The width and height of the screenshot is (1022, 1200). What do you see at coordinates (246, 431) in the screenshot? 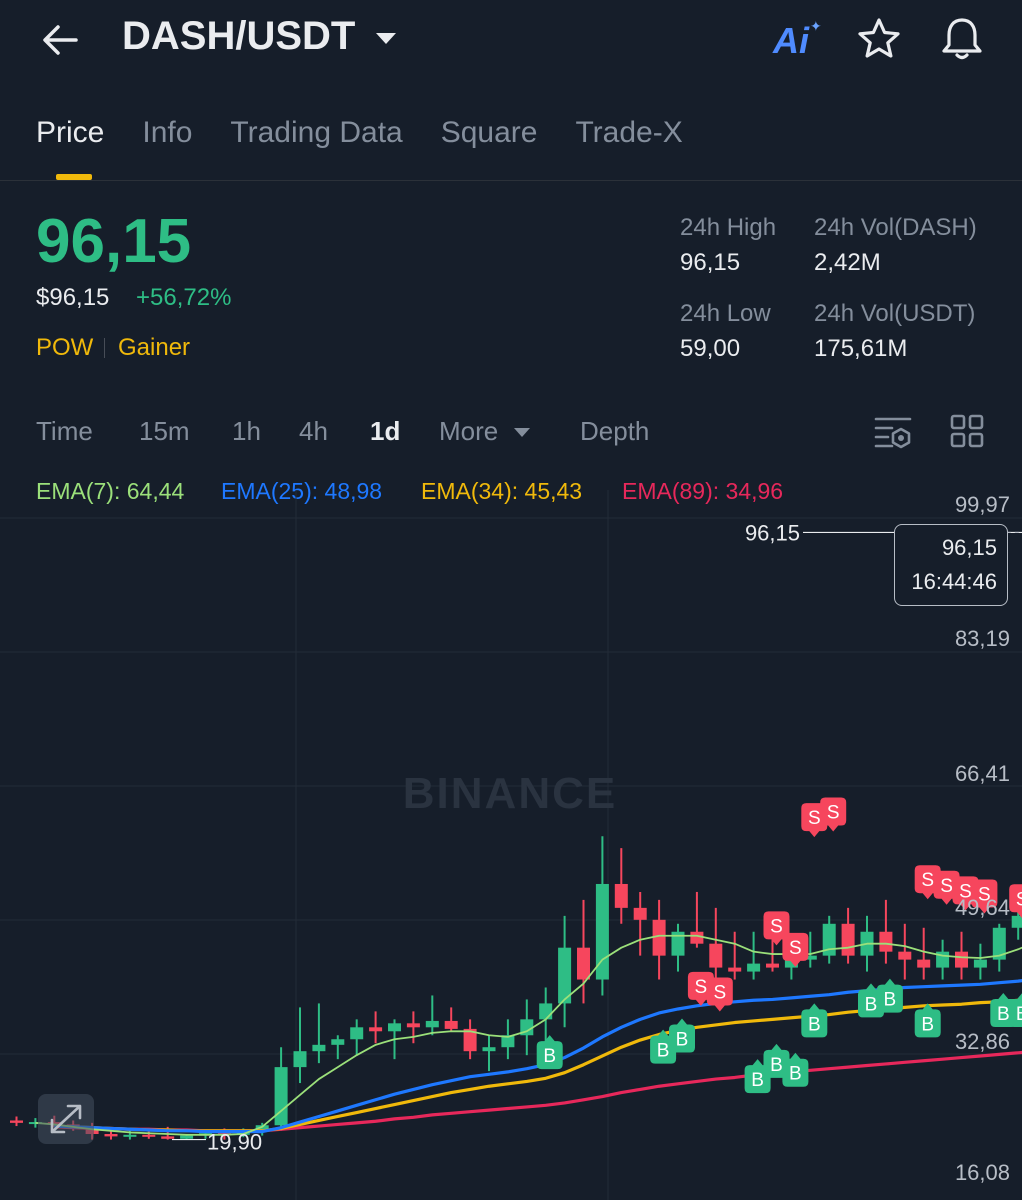
I see `timeframe-1h: 1h` at bounding box center [246, 431].